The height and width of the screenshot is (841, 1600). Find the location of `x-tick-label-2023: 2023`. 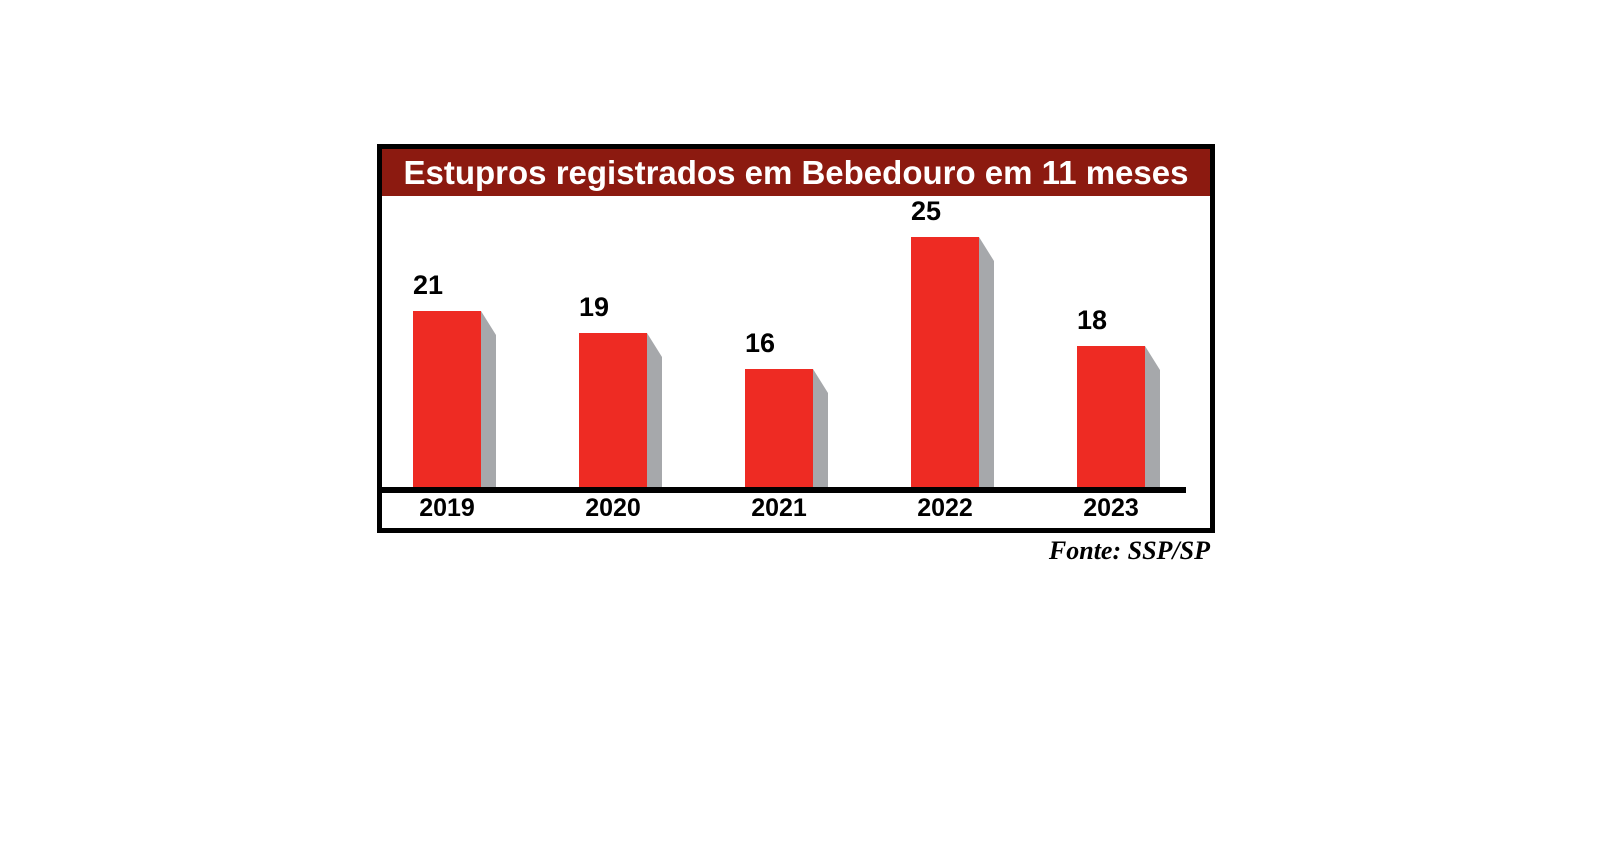

x-tick-label-2023: 2023 is located at coordinates (1111, 508).